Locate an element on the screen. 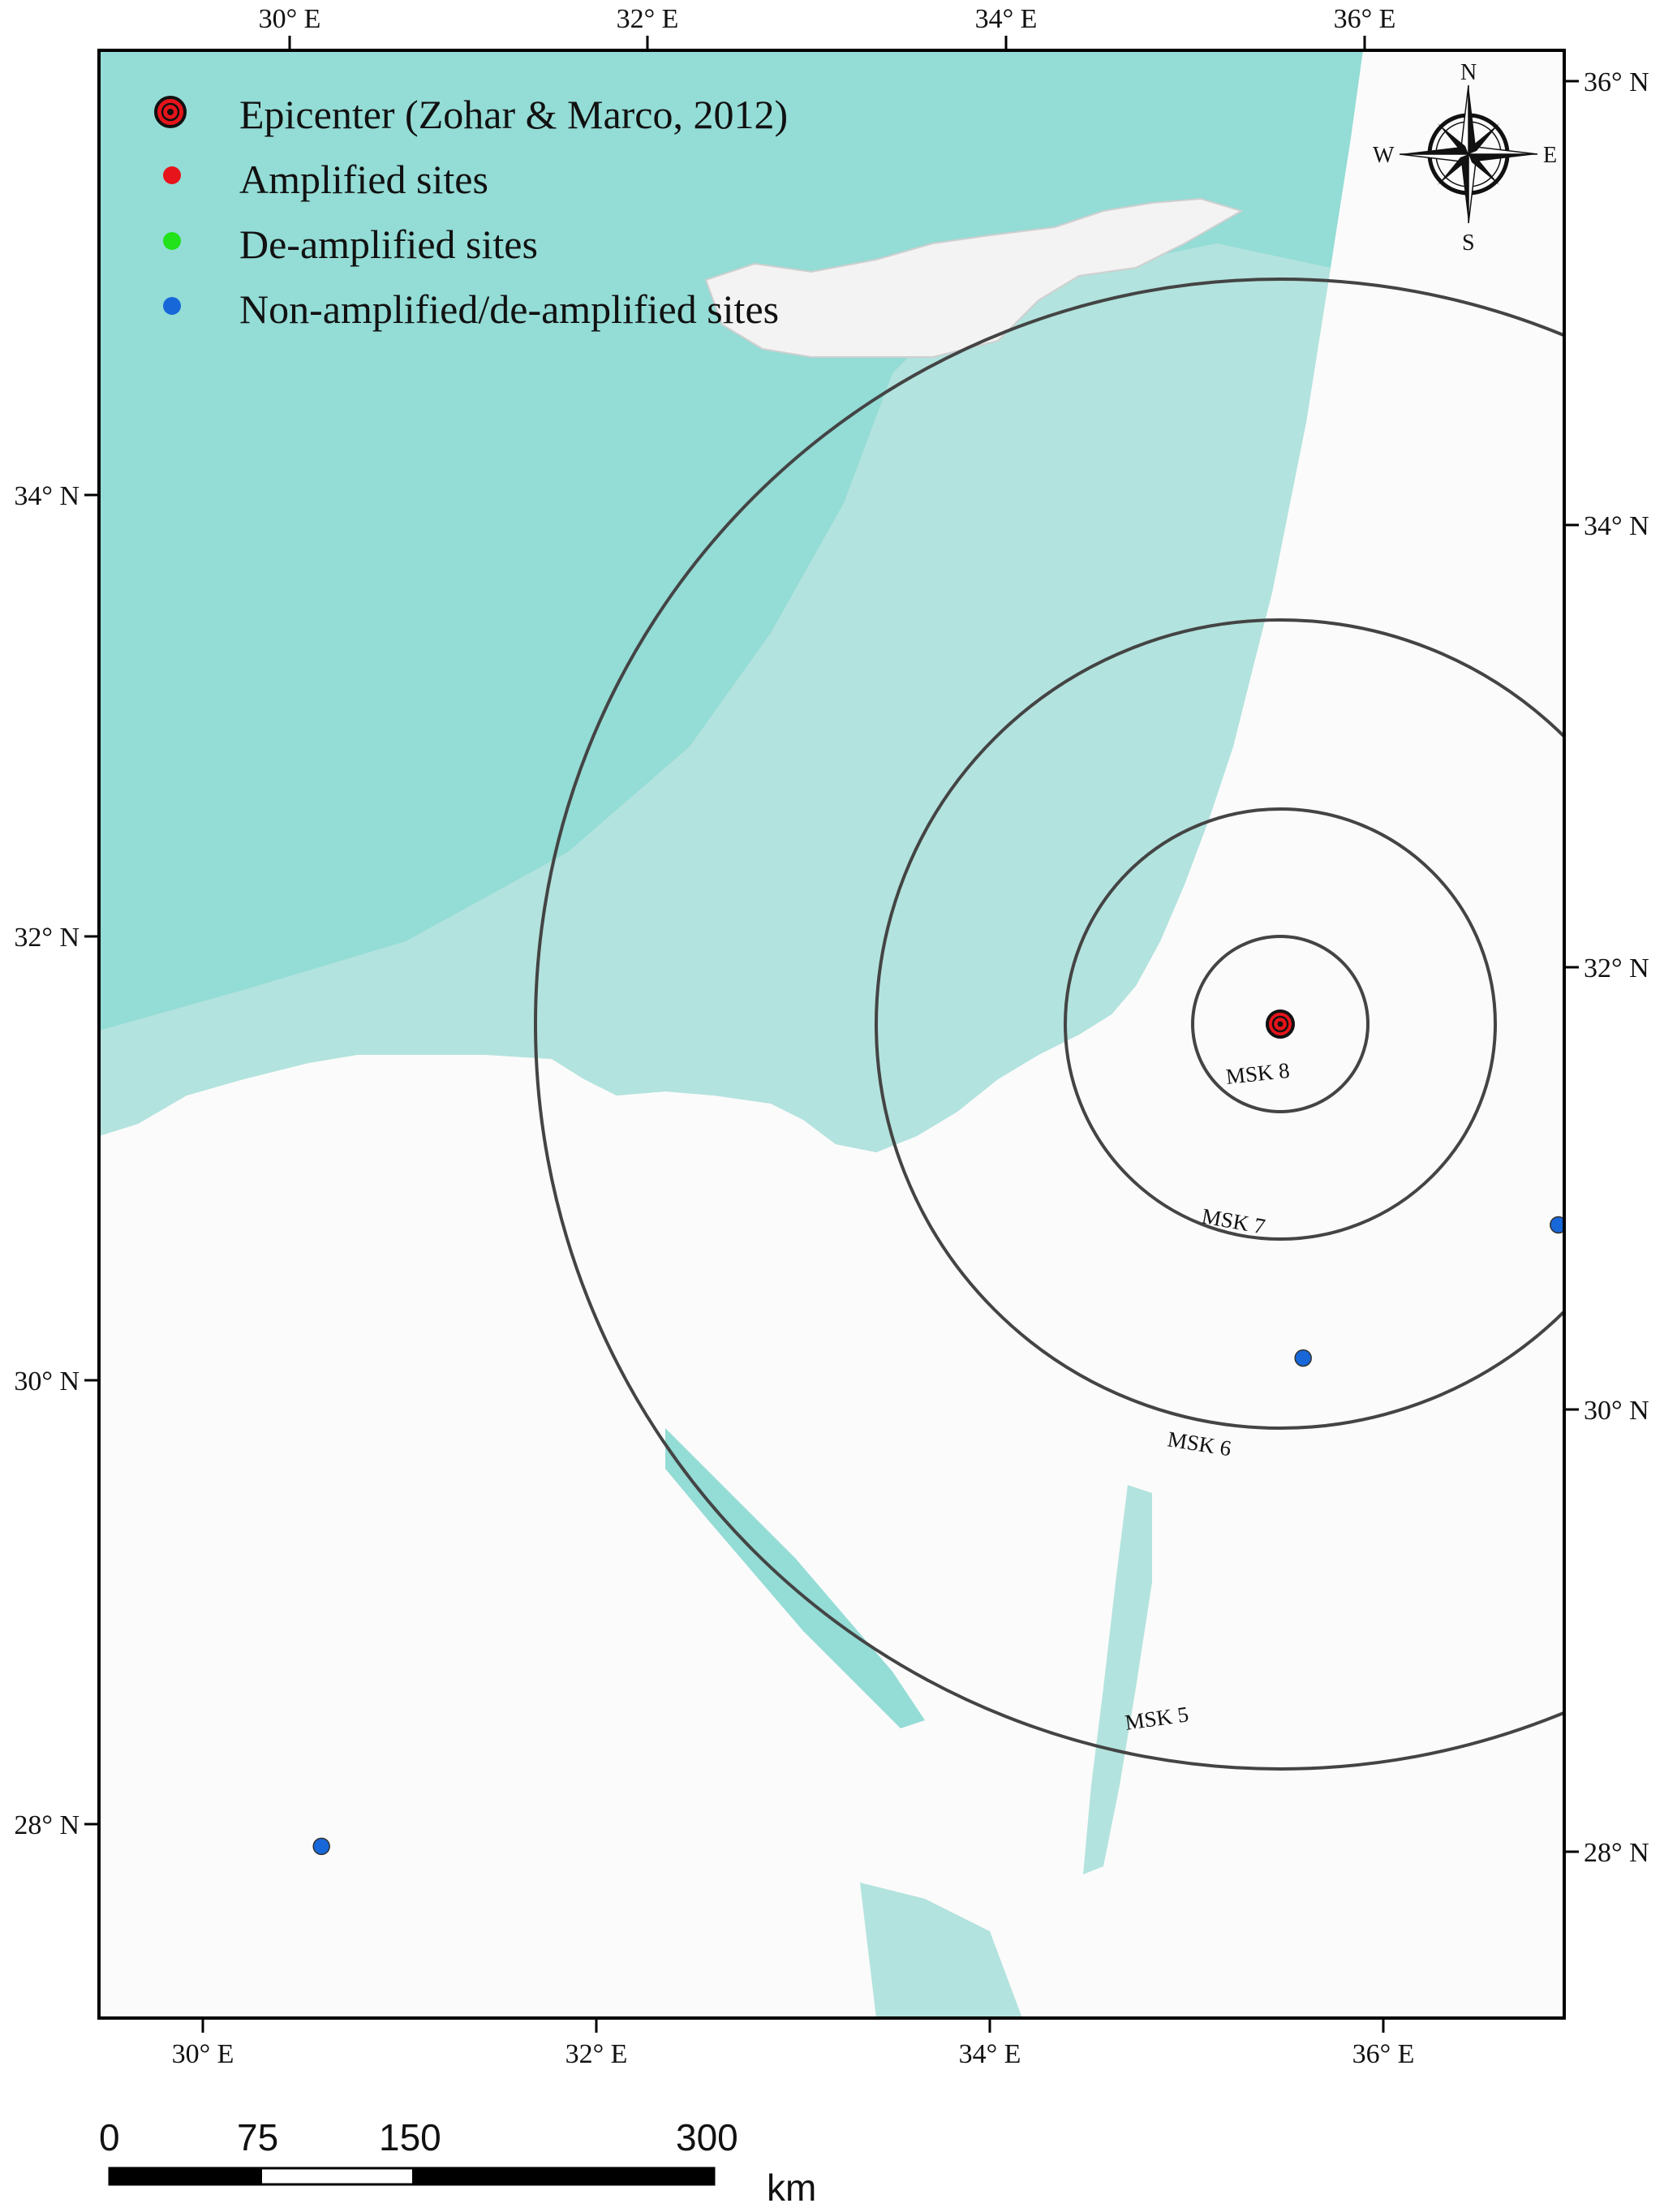  compass-e: E is located at coordinates (1550, 155).